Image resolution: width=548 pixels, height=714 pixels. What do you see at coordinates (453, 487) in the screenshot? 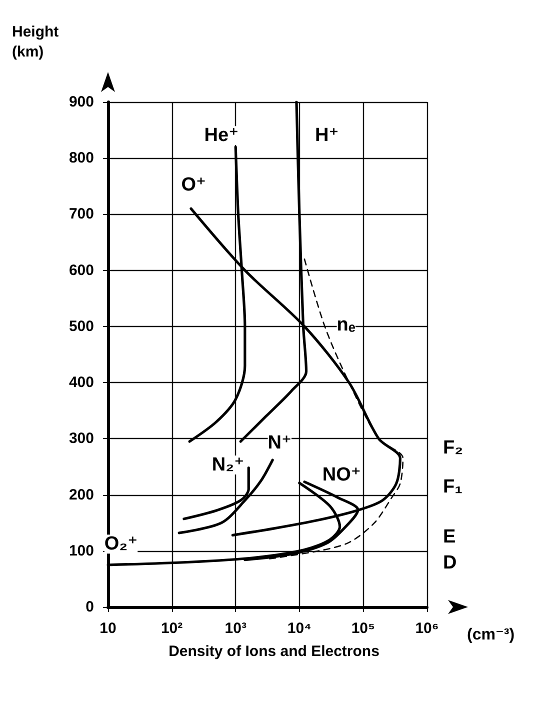
I see `text: F₁` at bounding box center [453, 487].